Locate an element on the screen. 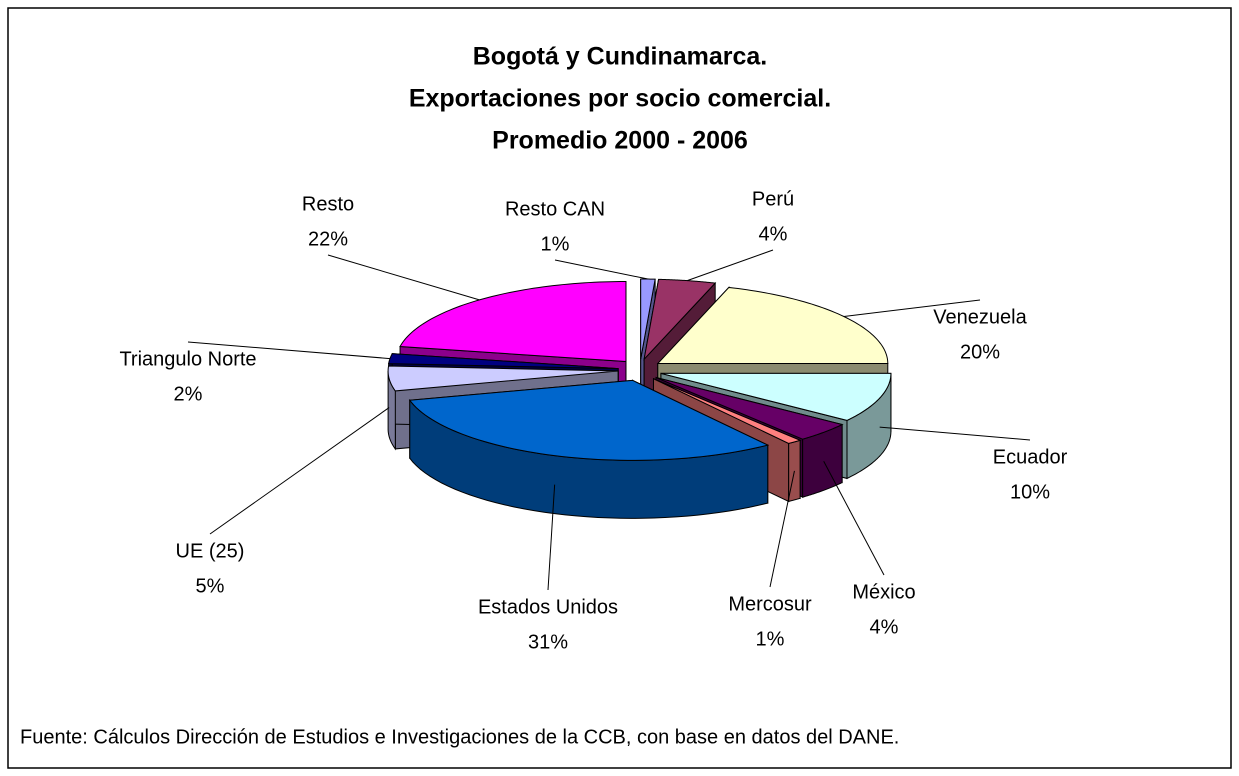  pie-slice is located at coordinates (589, 449).